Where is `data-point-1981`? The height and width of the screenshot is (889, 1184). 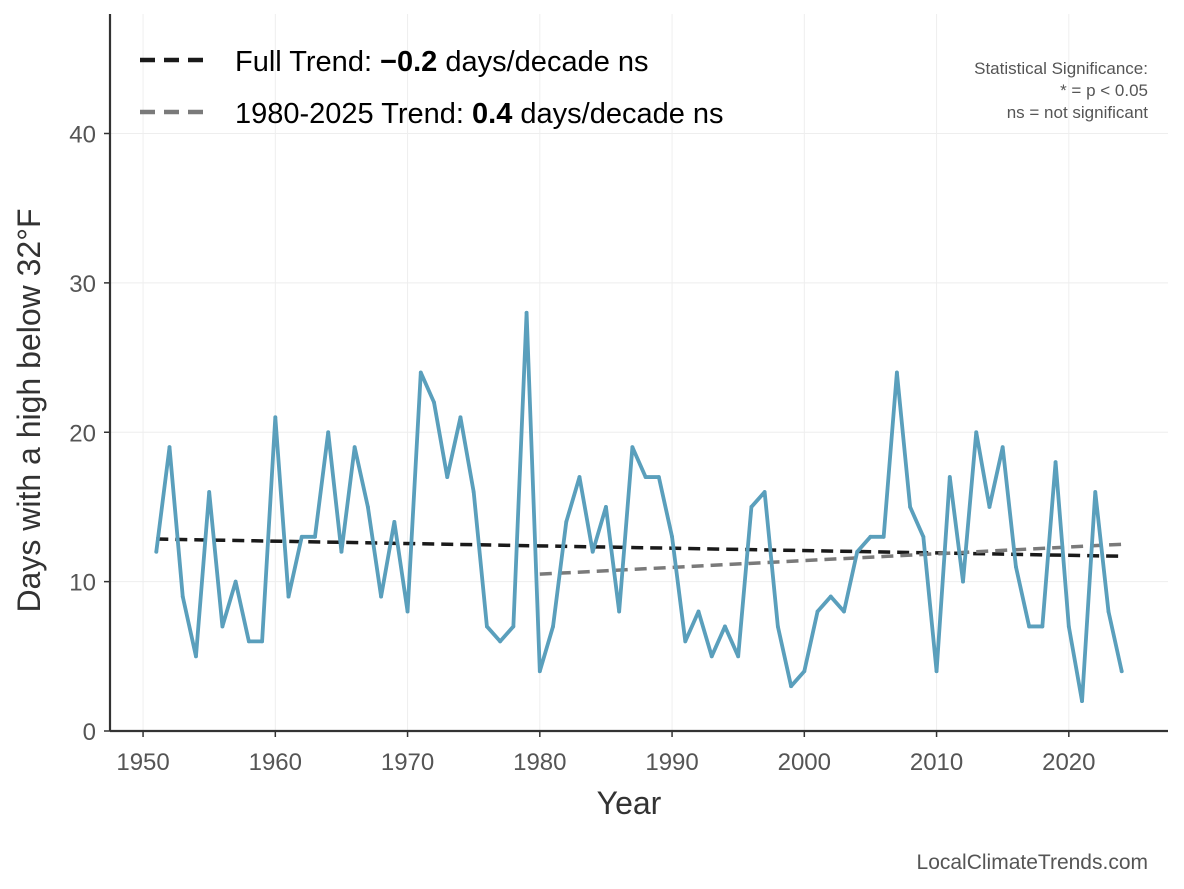
data-point-1981 is located at coordinates (553, 626).